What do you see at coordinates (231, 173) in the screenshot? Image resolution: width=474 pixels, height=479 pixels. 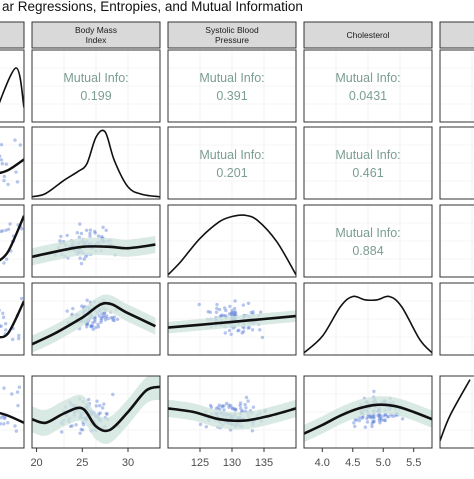 I see `mi-value: 0.201` at bounding box center [231, 173].